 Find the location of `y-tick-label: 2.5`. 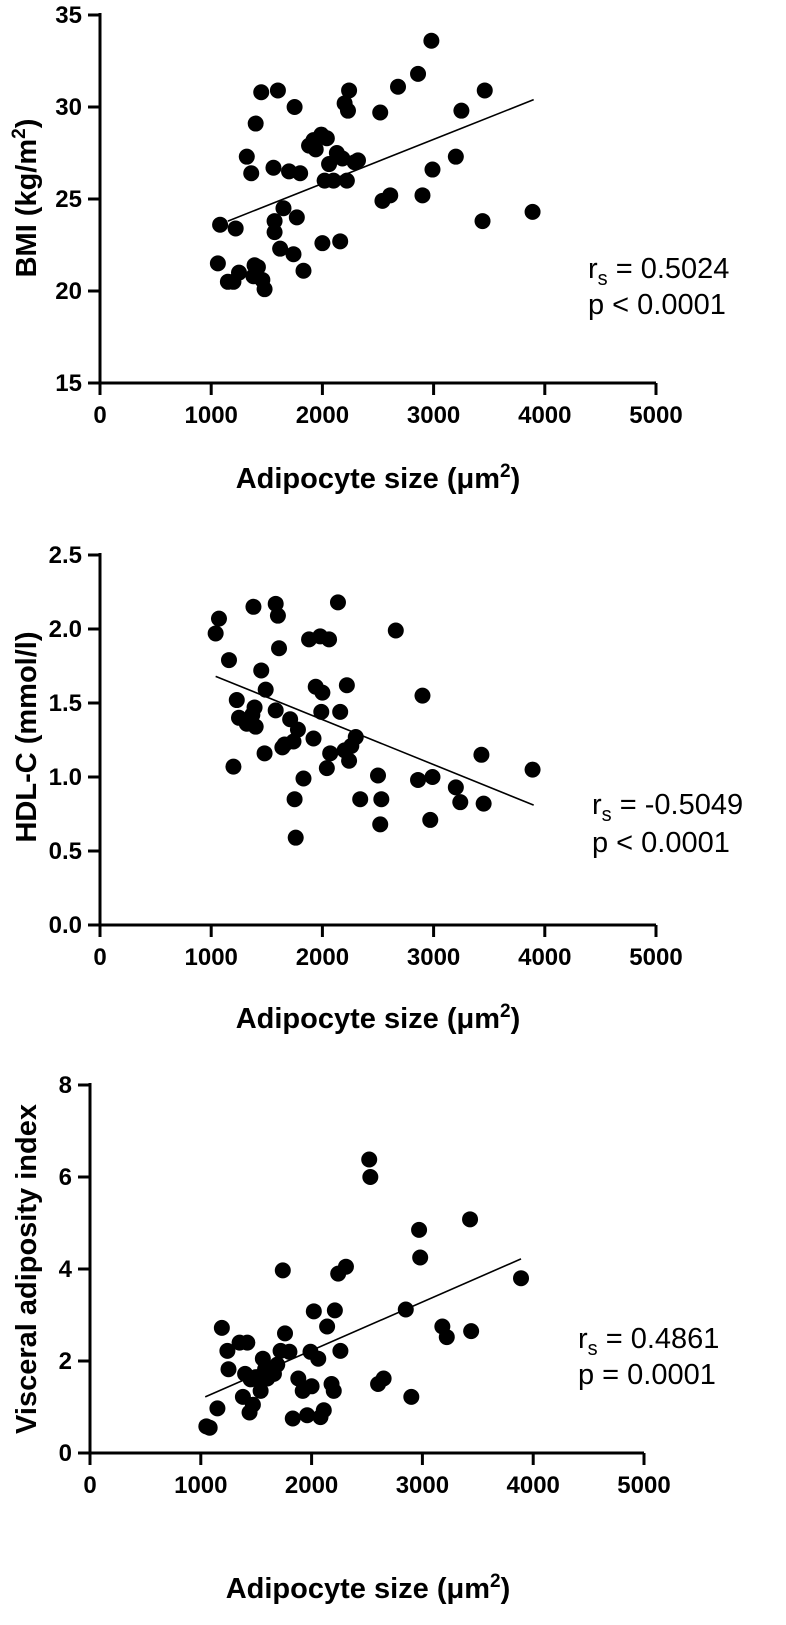

y-tick-label: 2.5 is located at coordinates (65, 555).